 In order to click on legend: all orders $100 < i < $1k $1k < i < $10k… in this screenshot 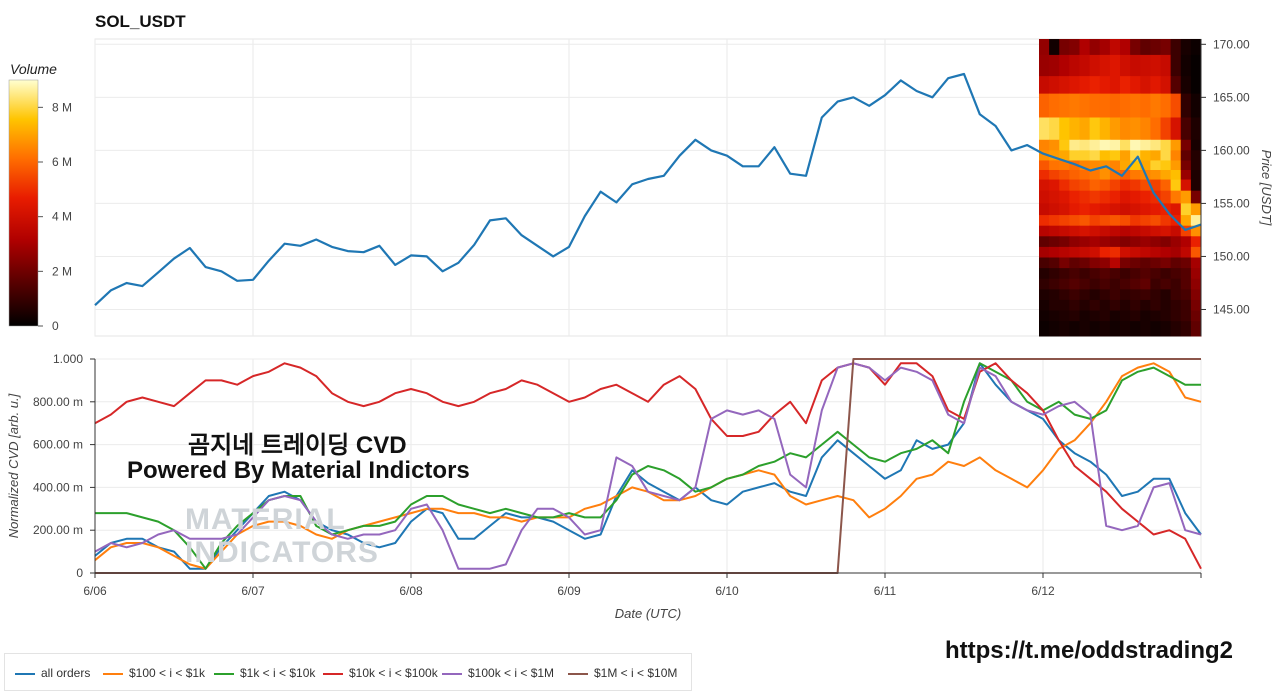, I will do `click(348, 672)`.